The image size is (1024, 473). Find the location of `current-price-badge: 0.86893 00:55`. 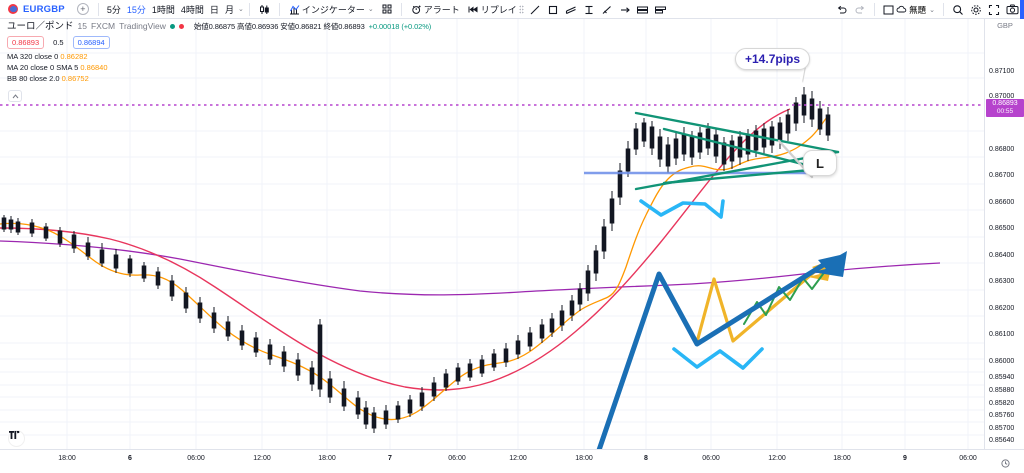

current-price-badge: 0.86893 00:55 is located at coordinates (1005, 108).